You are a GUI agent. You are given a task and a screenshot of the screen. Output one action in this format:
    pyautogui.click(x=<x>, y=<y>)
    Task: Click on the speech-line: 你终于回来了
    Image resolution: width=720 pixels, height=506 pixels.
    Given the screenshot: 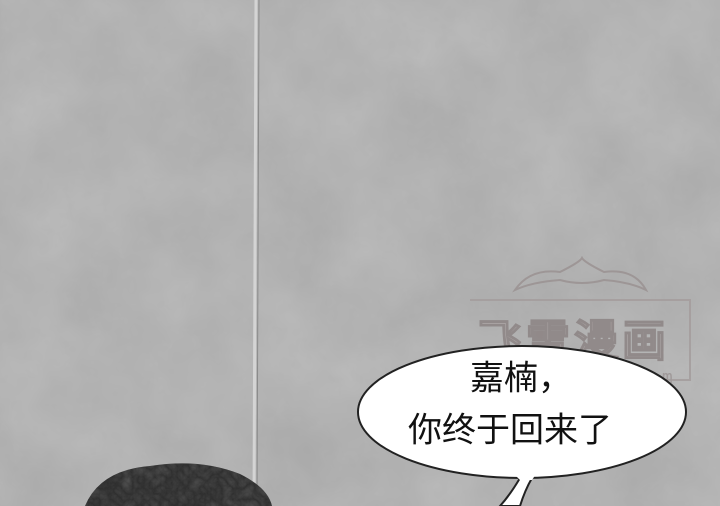 What is the action you would take?
    pyautogui.click(x=510, y=431)
    